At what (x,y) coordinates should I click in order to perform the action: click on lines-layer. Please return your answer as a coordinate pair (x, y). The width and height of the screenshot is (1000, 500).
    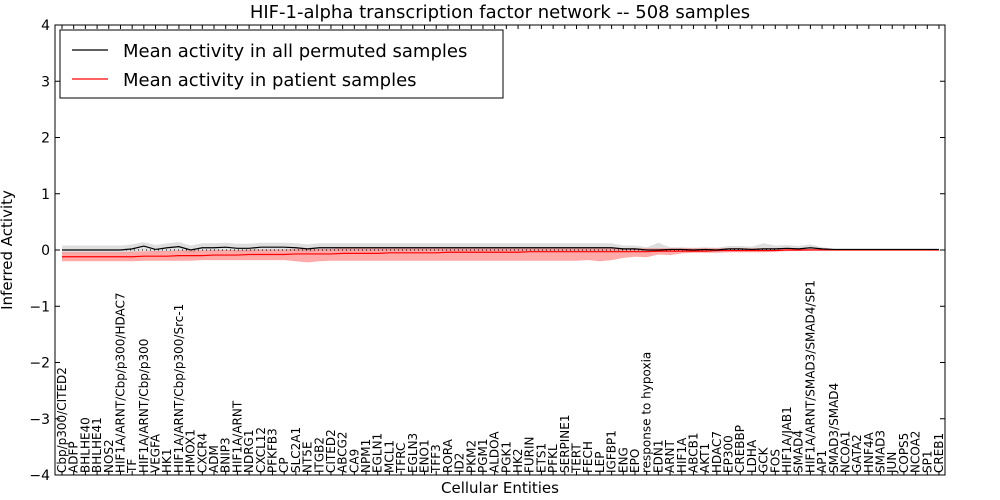
    Looking at the image, I should click on (500, 251).